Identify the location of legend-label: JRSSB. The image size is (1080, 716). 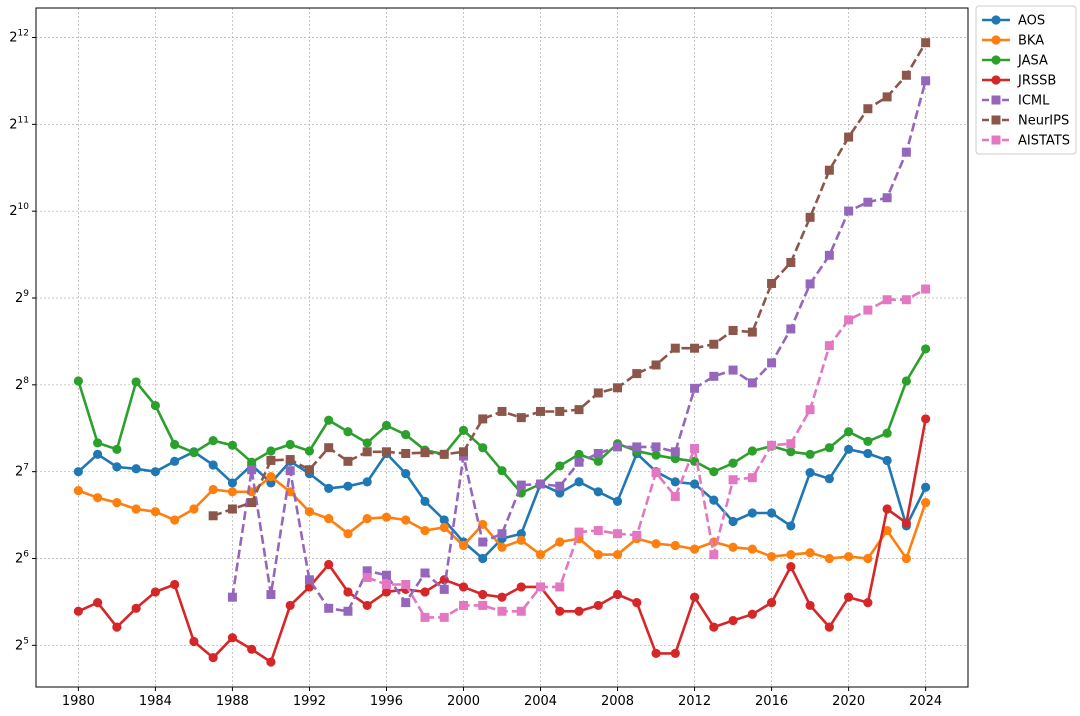
(1036, 81).